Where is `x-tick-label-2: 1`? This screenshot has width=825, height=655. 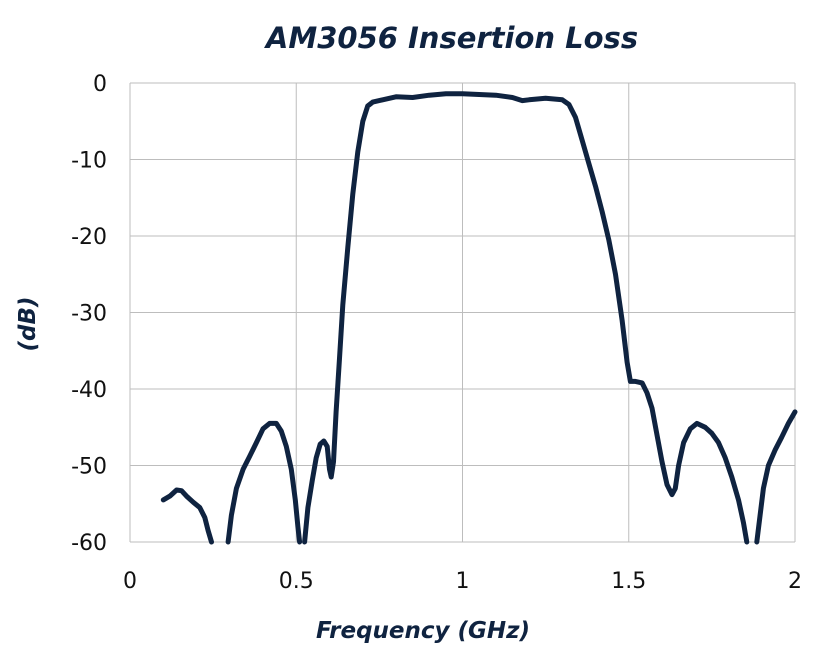 x-tick-label-2: 1 is located at coordinates (463, 581).